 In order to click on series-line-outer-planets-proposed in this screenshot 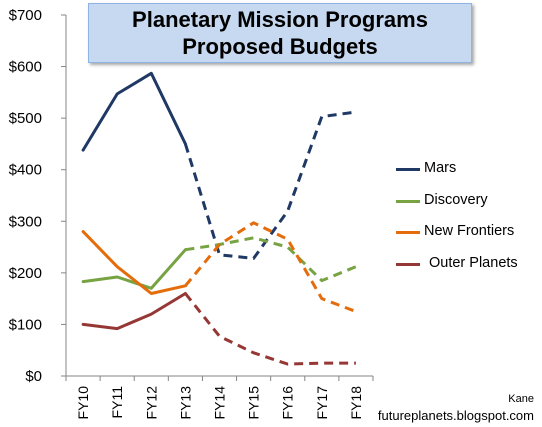, I will do `click(270, 329)`.